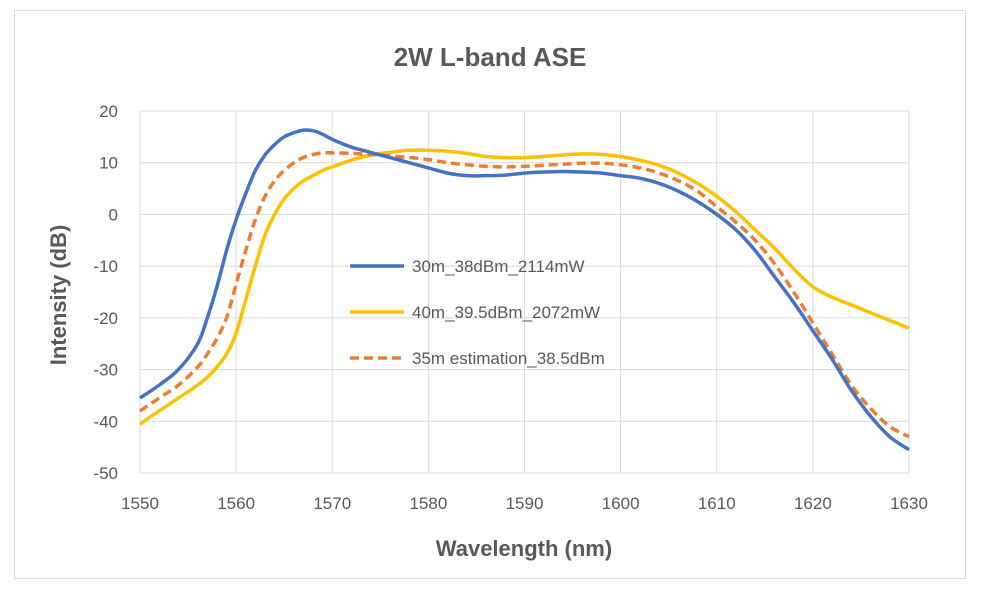 This screenshot has width=981, height=589. What do you see at coordinates (621, 503) in the screenshot?
I see `x-tick-label: 1600` at bounding box center [621, 503].